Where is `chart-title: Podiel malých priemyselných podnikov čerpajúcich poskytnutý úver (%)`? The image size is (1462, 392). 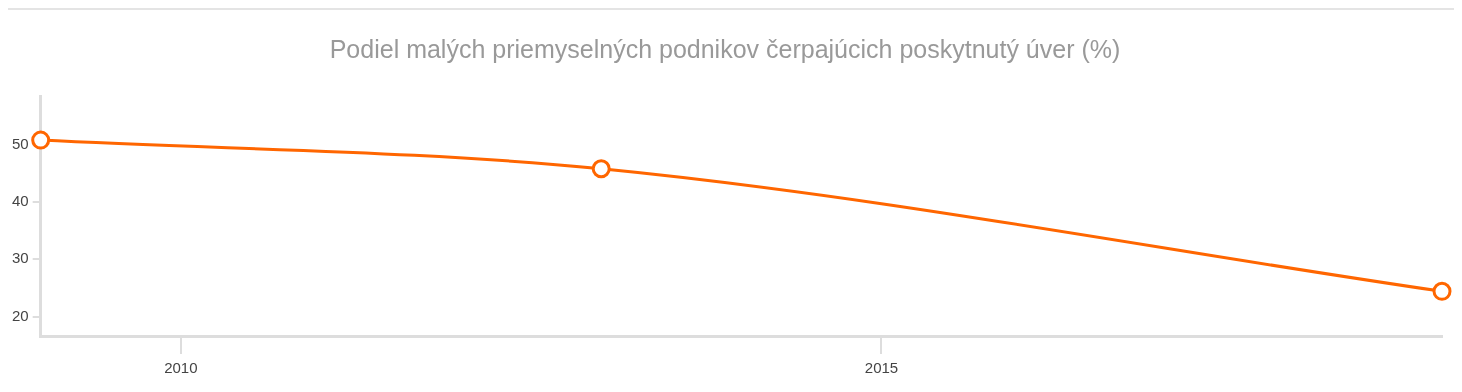
chart-title: Podiel malých priemyselných podnikov čerpajúcich poskytnutý úver (%) is located at coordinates (725, 48).